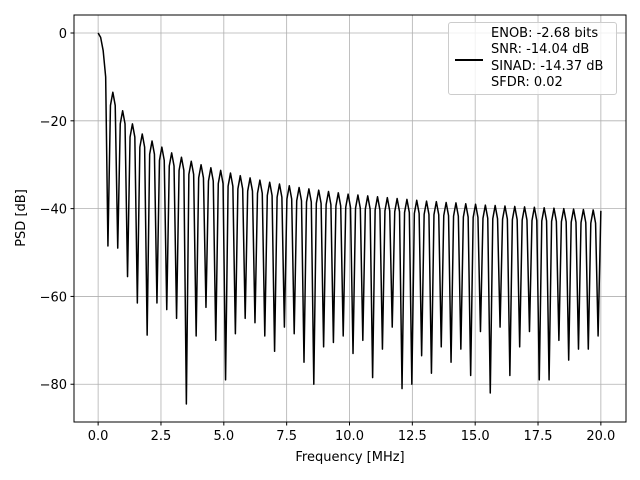  I want to click on x-axis-label: Frequency [MHz], so click(349, 457).